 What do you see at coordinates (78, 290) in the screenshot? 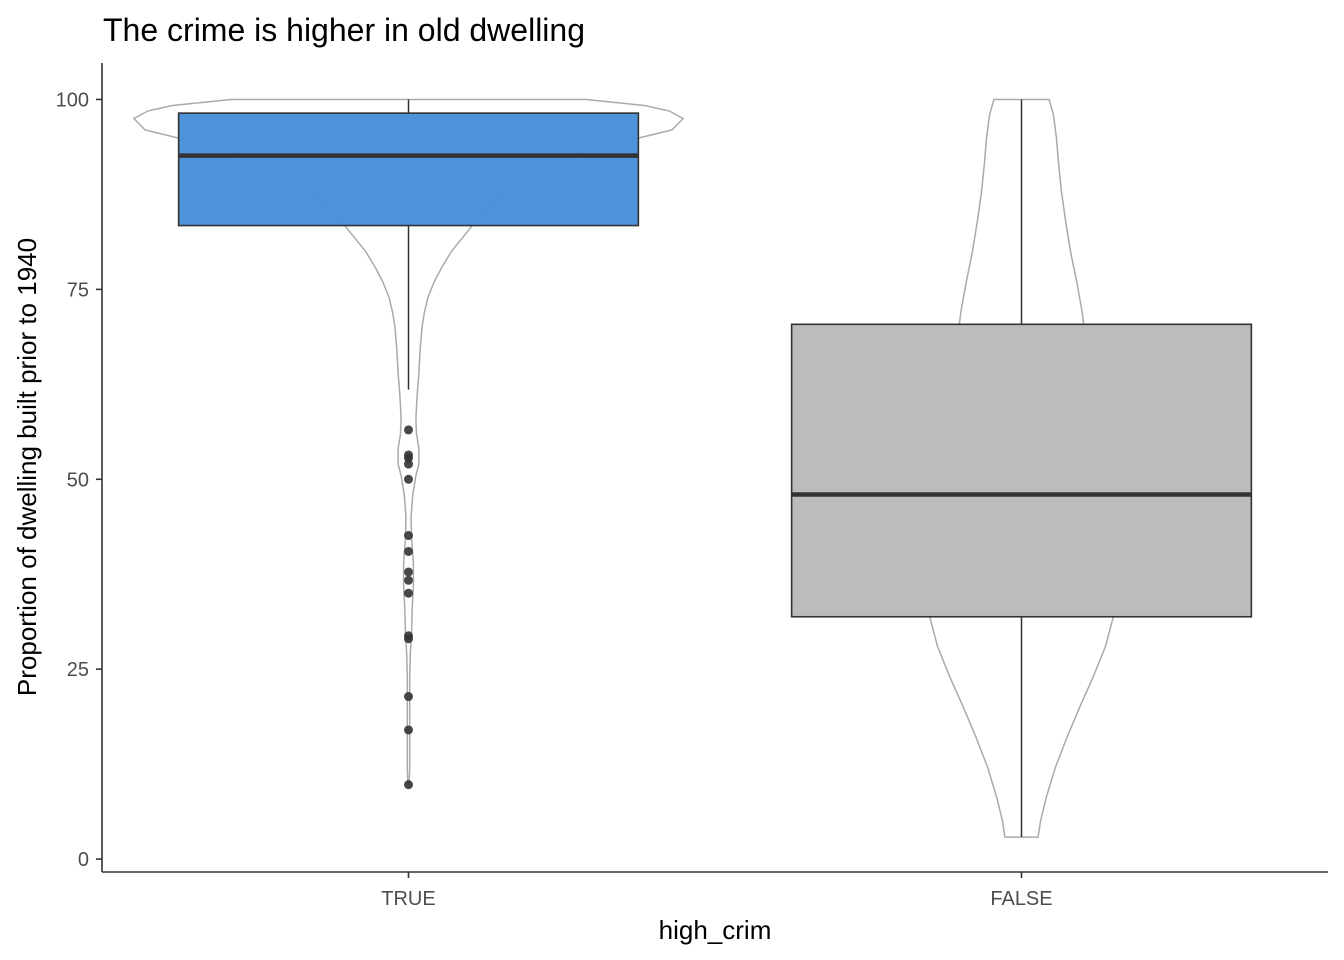
I see `y-tick-label: 75` at bounding box center [78, 290].